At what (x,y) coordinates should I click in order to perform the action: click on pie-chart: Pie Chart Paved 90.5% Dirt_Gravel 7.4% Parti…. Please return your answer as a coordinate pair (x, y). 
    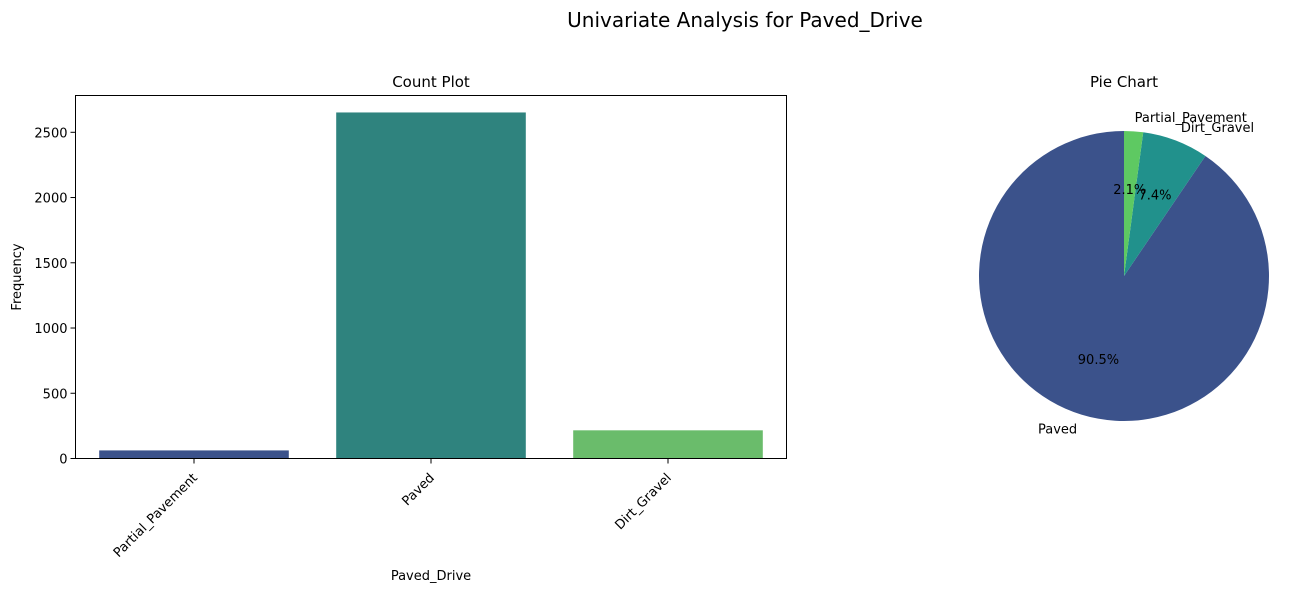
    Looking at the image, I should click on (1124, 255).